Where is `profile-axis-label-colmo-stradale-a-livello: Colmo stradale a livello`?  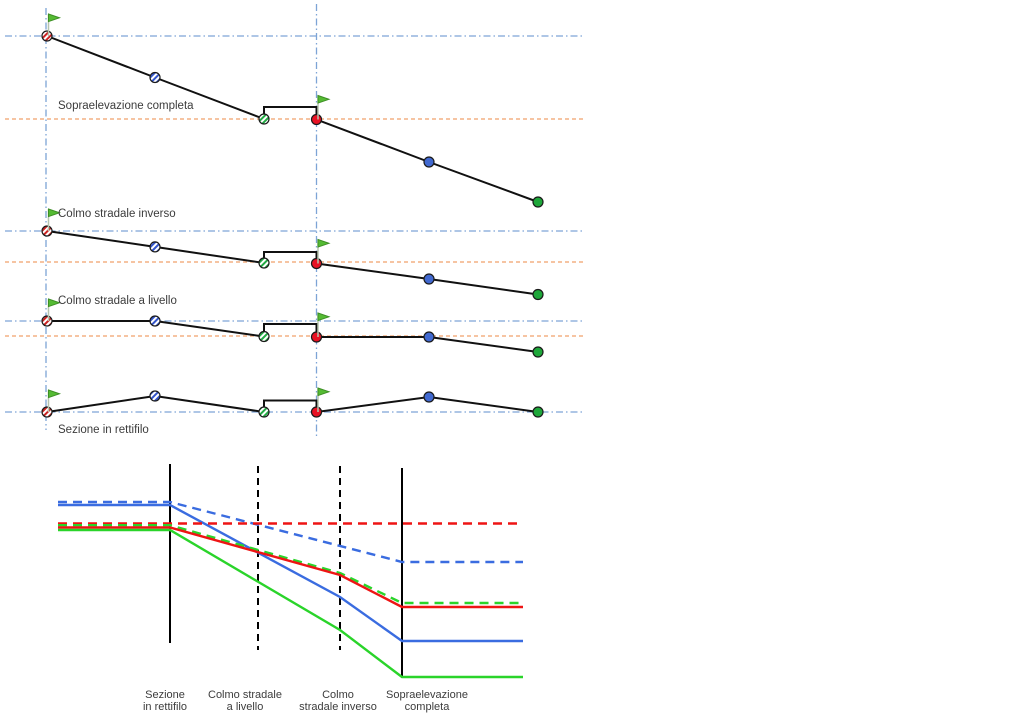
profile-axis-label-colmo-stradale-a-livello: Colmo stradale a livello is located at coordinates (245, 701).